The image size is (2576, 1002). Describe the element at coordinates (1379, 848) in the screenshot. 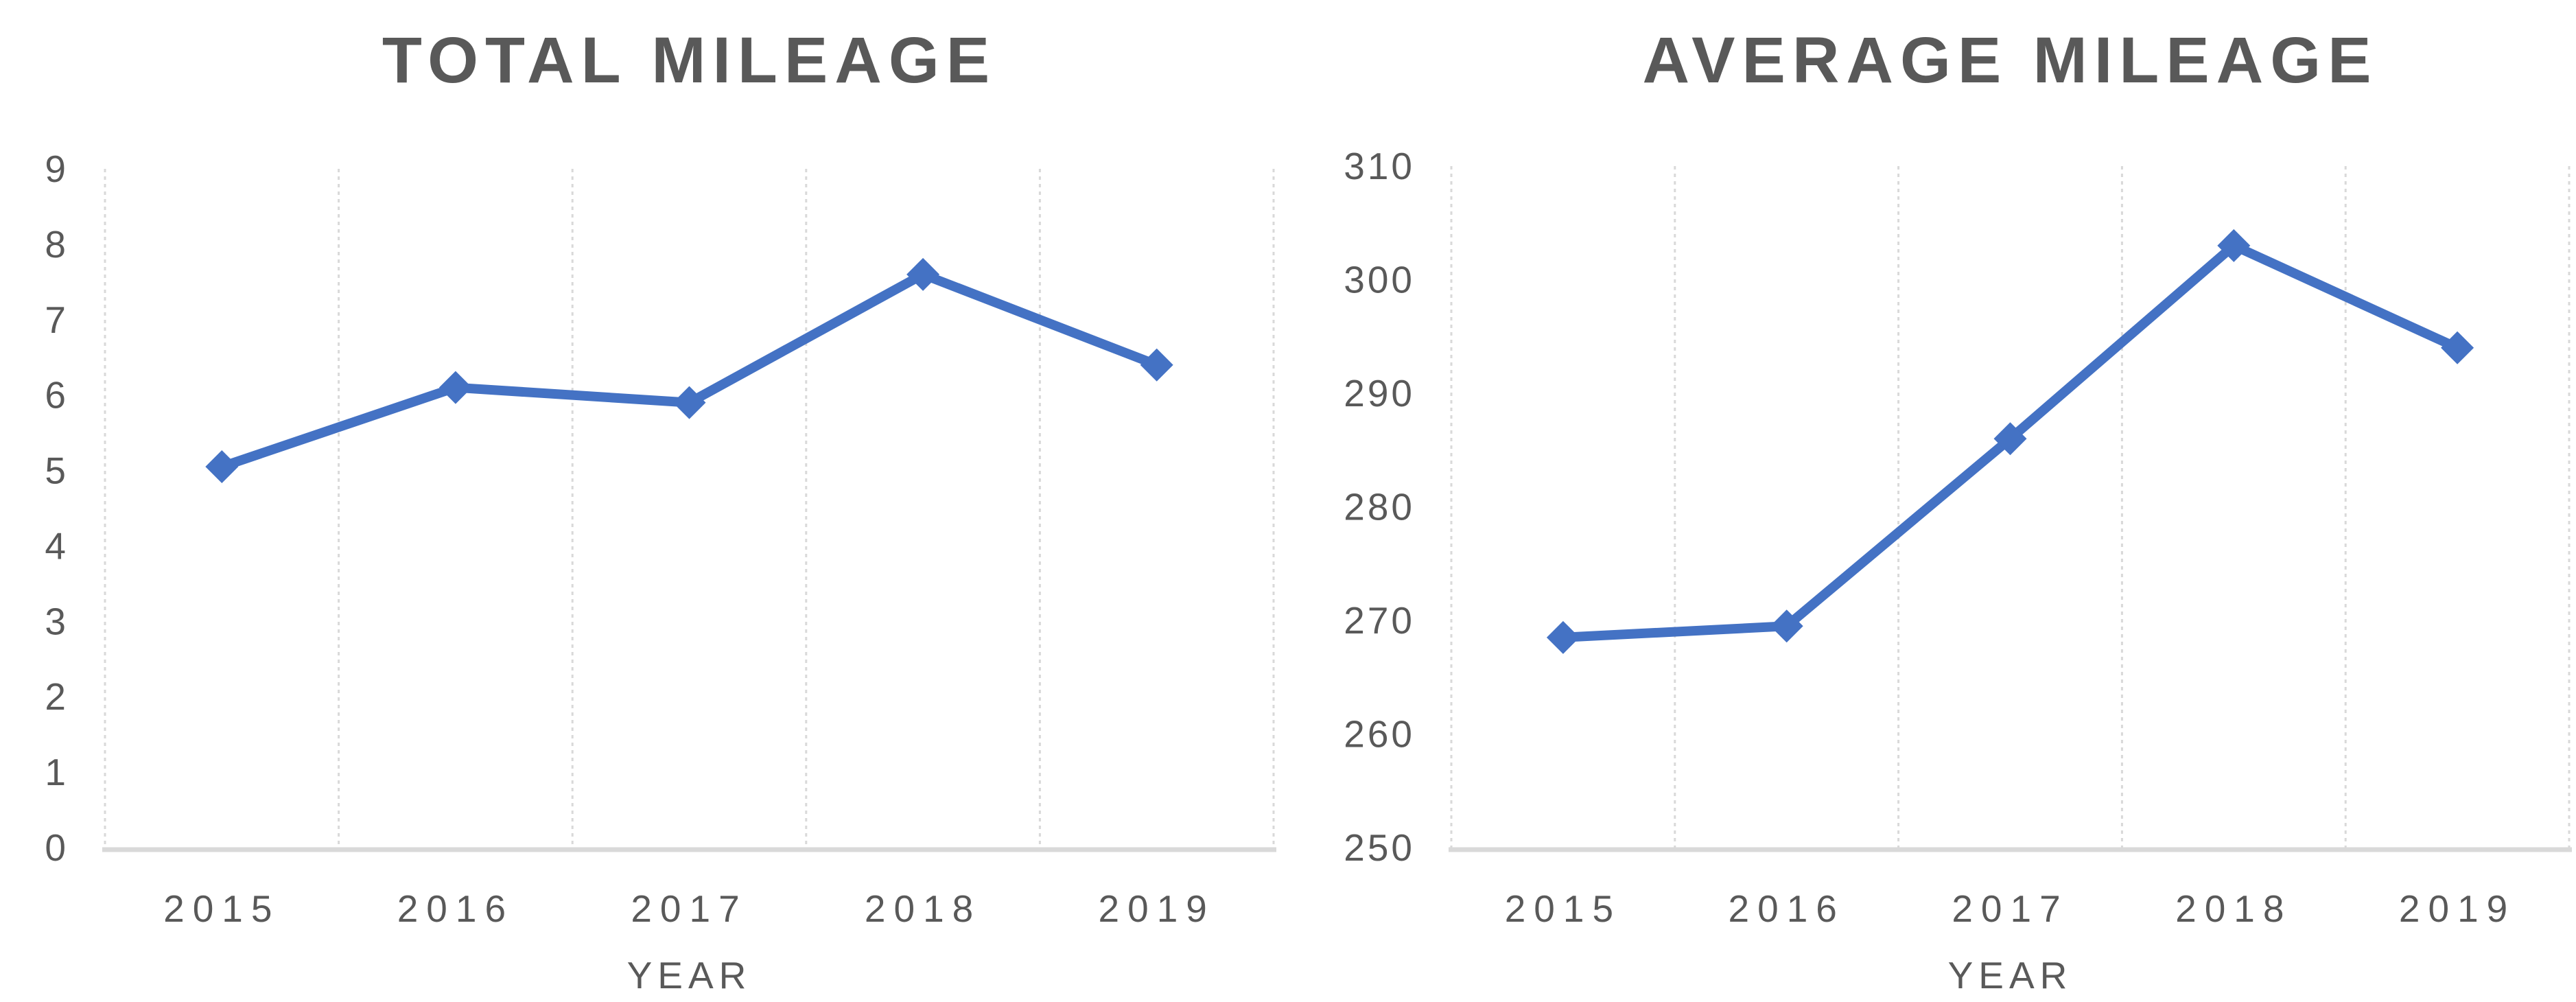

I see `y-tick-label: 250` at that location.